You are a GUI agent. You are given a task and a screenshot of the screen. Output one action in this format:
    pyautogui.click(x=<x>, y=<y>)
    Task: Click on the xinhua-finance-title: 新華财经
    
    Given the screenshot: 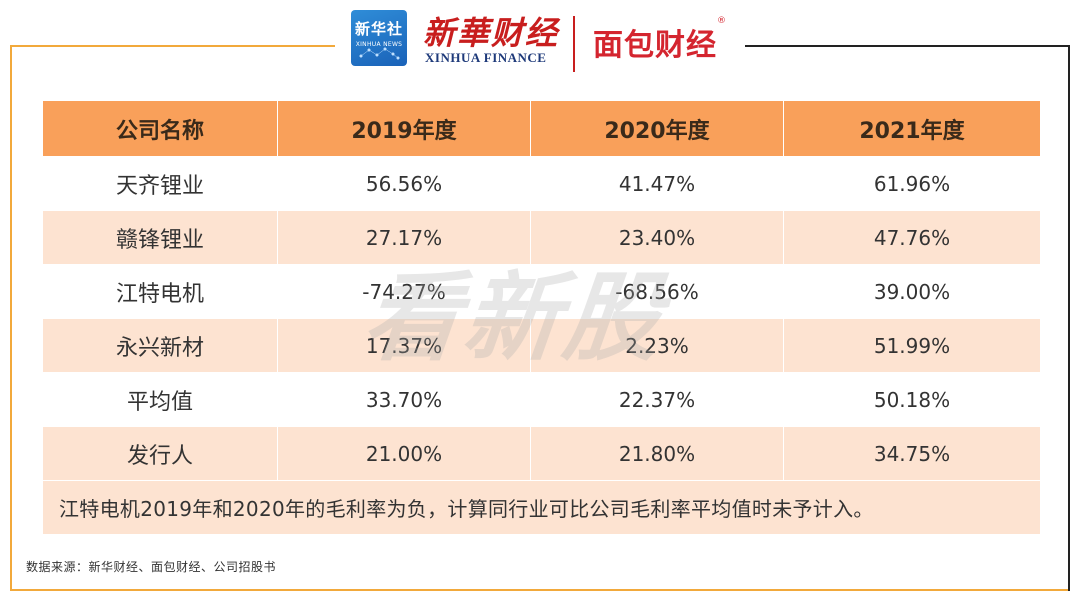 What is the action you would take?
    pyautogui.click(x=491, y=33)
    